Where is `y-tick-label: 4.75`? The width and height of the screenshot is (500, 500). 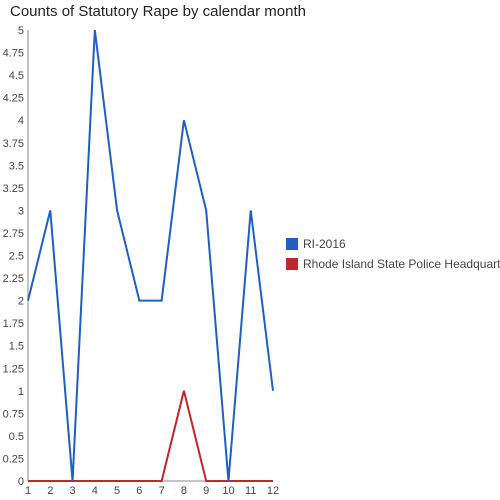
y-tick-label: 4.75 is located at coordinates (13, 54).